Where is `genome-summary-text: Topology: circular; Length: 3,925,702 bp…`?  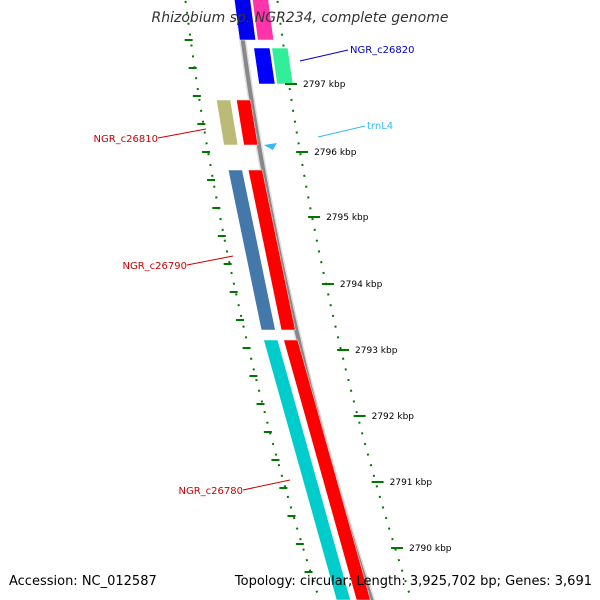
genome-summary-text: Topology: circular; Length: 3,925,702 bp… is located at coordinates (413, 581).